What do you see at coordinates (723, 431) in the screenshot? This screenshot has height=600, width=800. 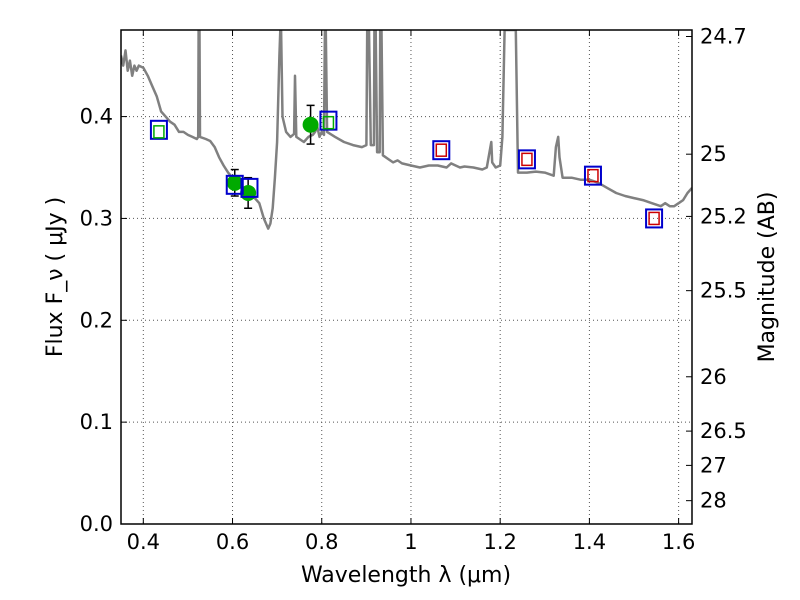 I see `y2-tick-label: 26.5` at bounding box center [723, 431].